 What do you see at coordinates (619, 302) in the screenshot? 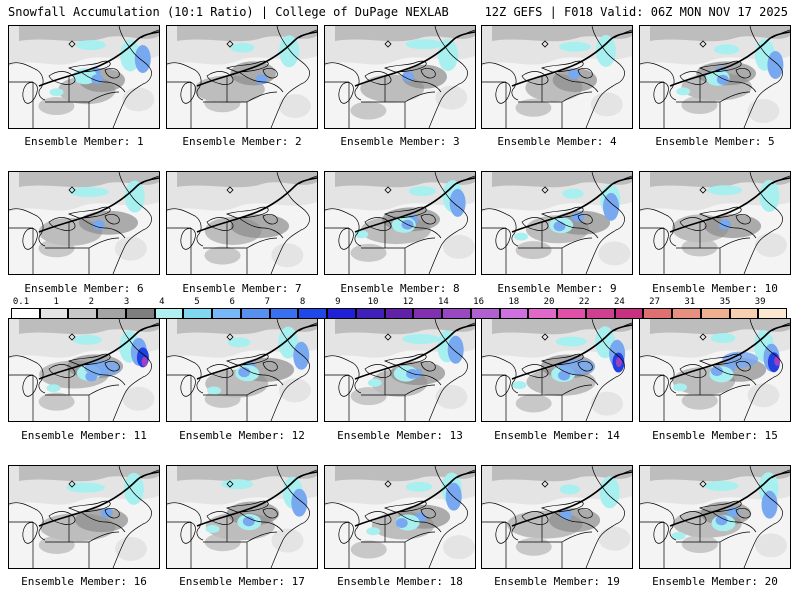
I see `colorbar-tick: 24` at bounding box center [619, 302].